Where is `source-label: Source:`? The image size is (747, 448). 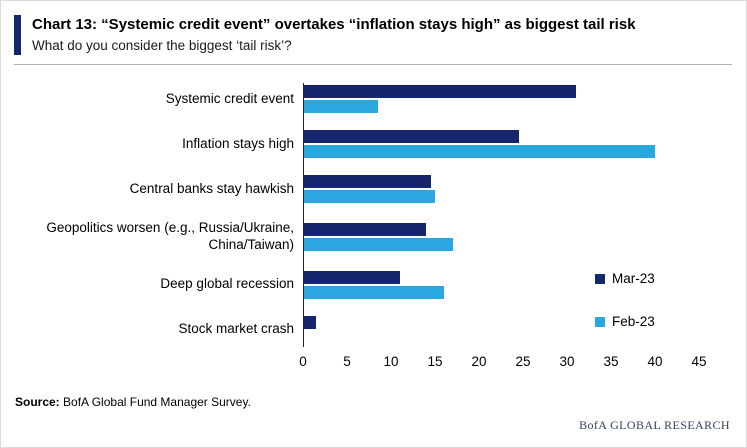 source-label: Source: is located at coordinates (37, 402).